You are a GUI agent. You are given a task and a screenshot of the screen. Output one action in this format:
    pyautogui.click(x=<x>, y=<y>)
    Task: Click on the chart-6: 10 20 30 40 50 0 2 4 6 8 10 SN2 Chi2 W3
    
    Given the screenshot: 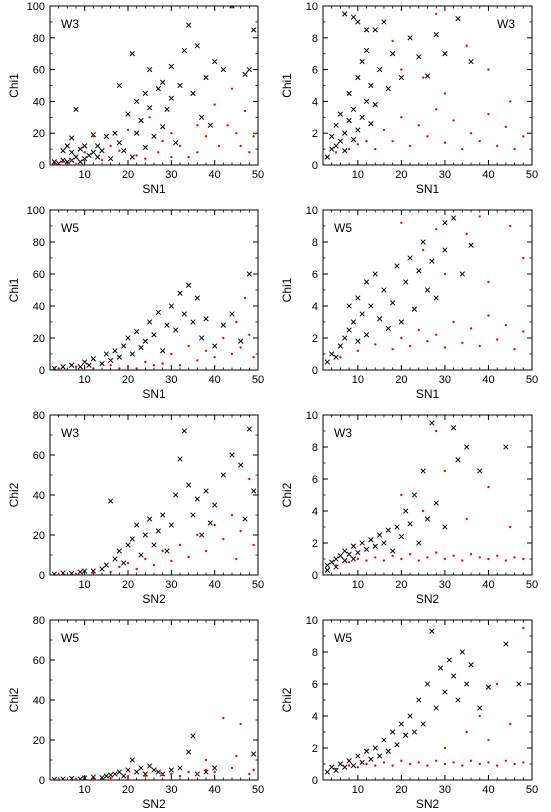 What is the action you would take?
    pyautogui.click(x=409, y=508)
    